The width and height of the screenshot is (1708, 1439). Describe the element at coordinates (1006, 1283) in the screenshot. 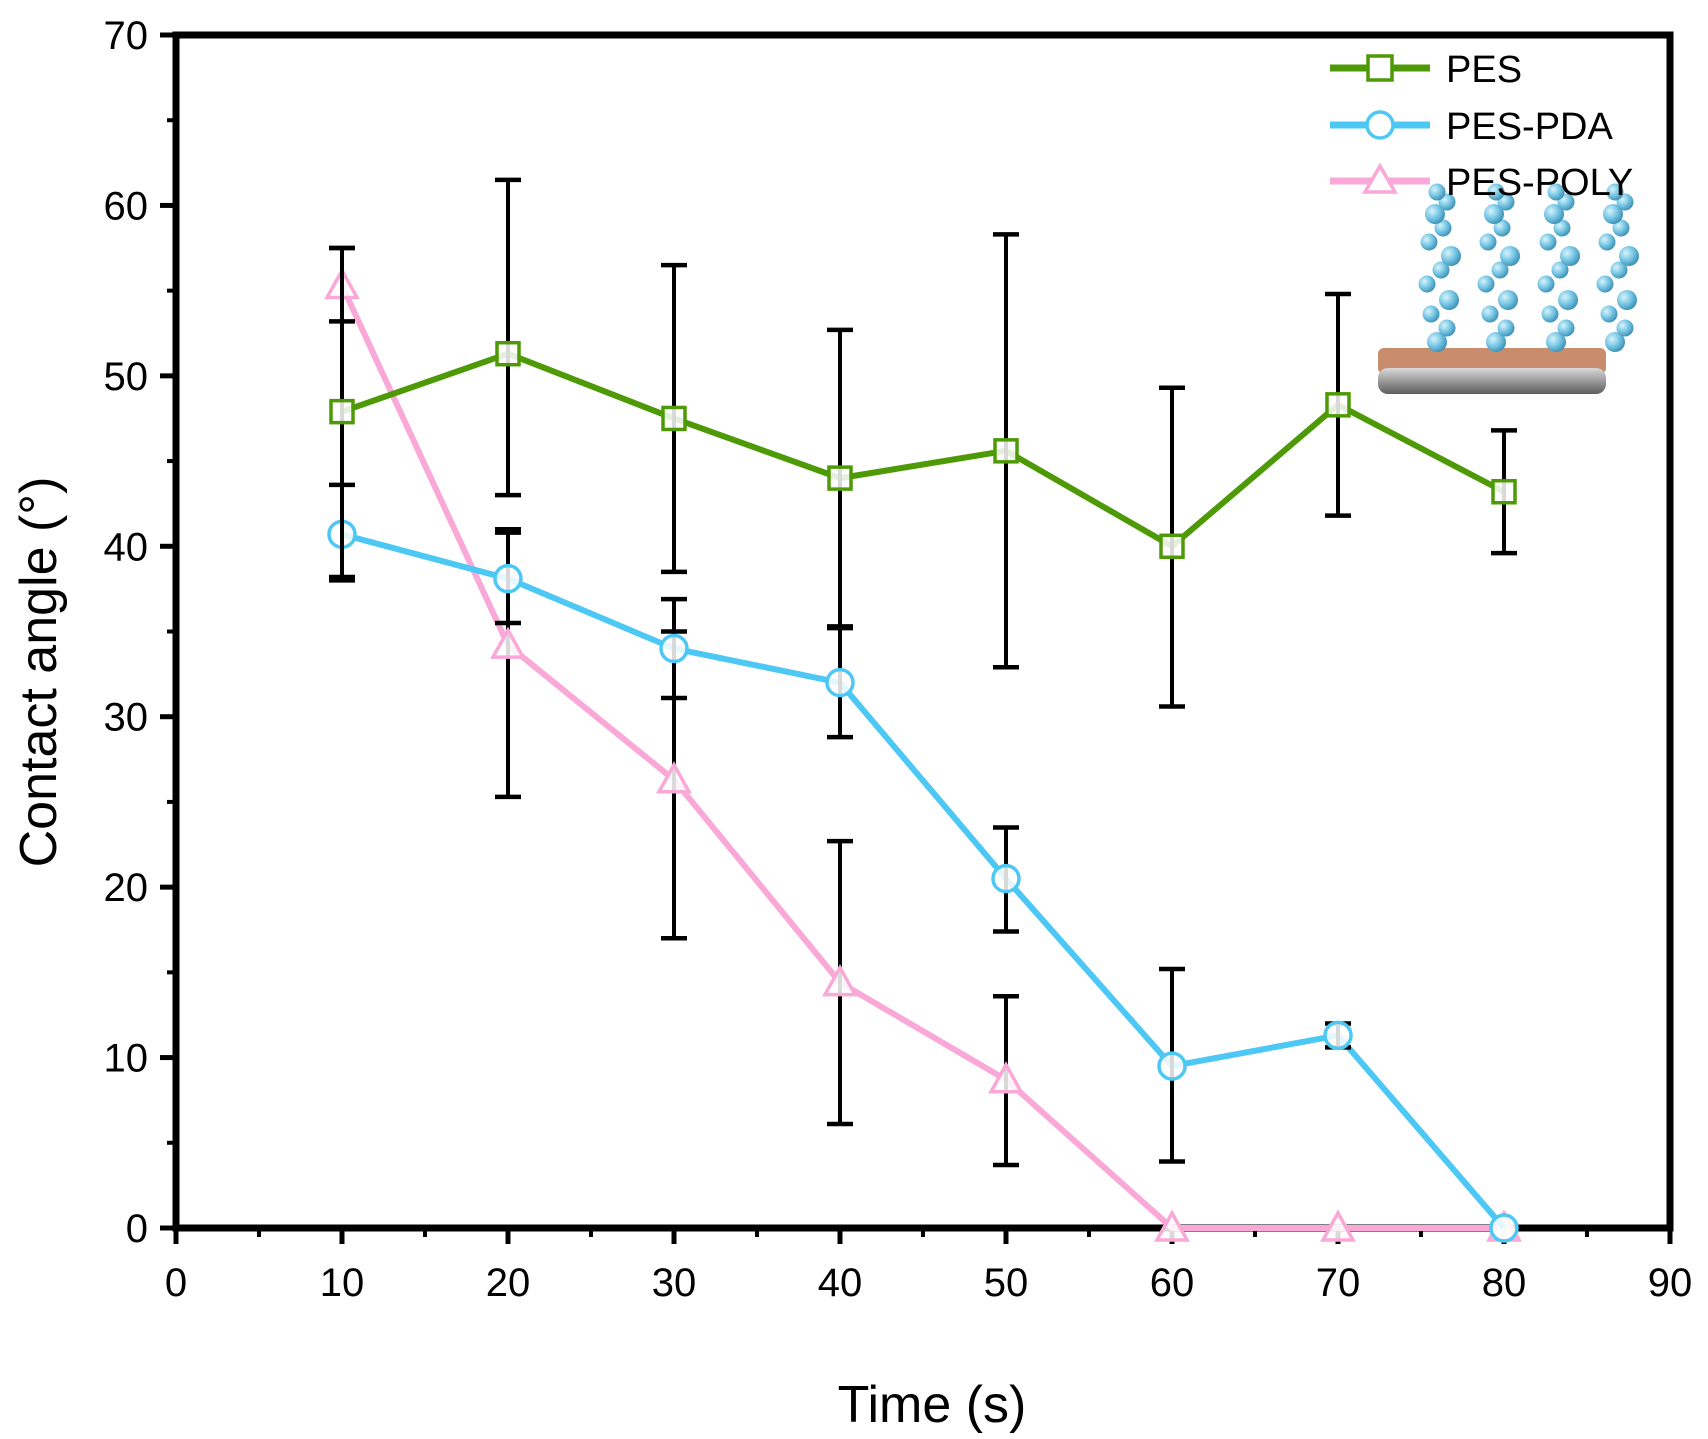

I see `x-tick-label: 50` at that location.